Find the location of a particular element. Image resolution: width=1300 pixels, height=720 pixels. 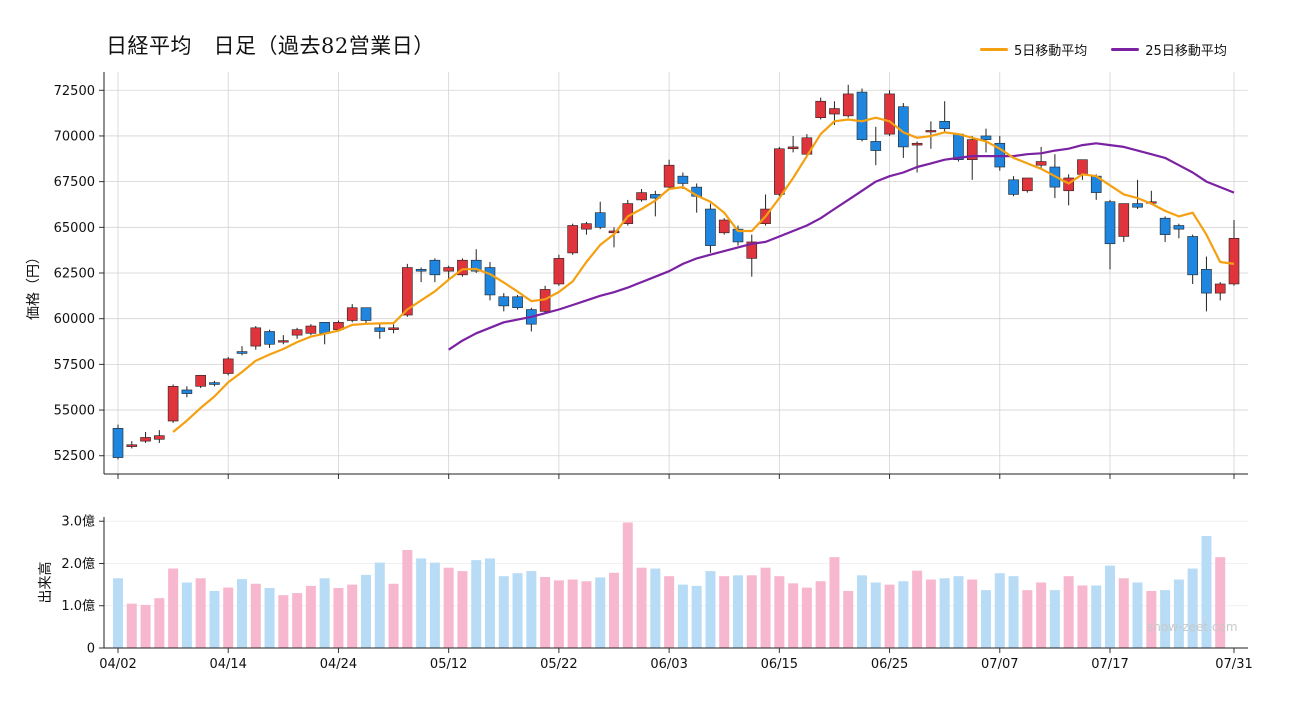

date-tick-label: 07/17 is located at coordinates (1109, 664).